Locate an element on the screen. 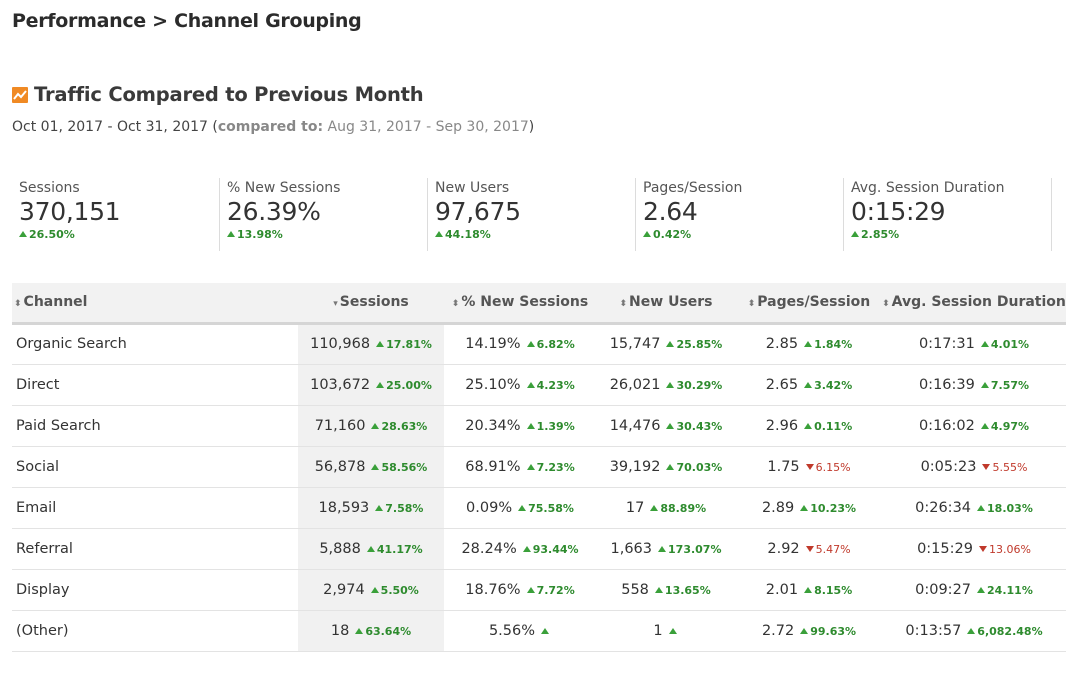 The width and height of the screenshot is (1077, 688). metric-value: 2.96 is located at coordinates (782, 425).